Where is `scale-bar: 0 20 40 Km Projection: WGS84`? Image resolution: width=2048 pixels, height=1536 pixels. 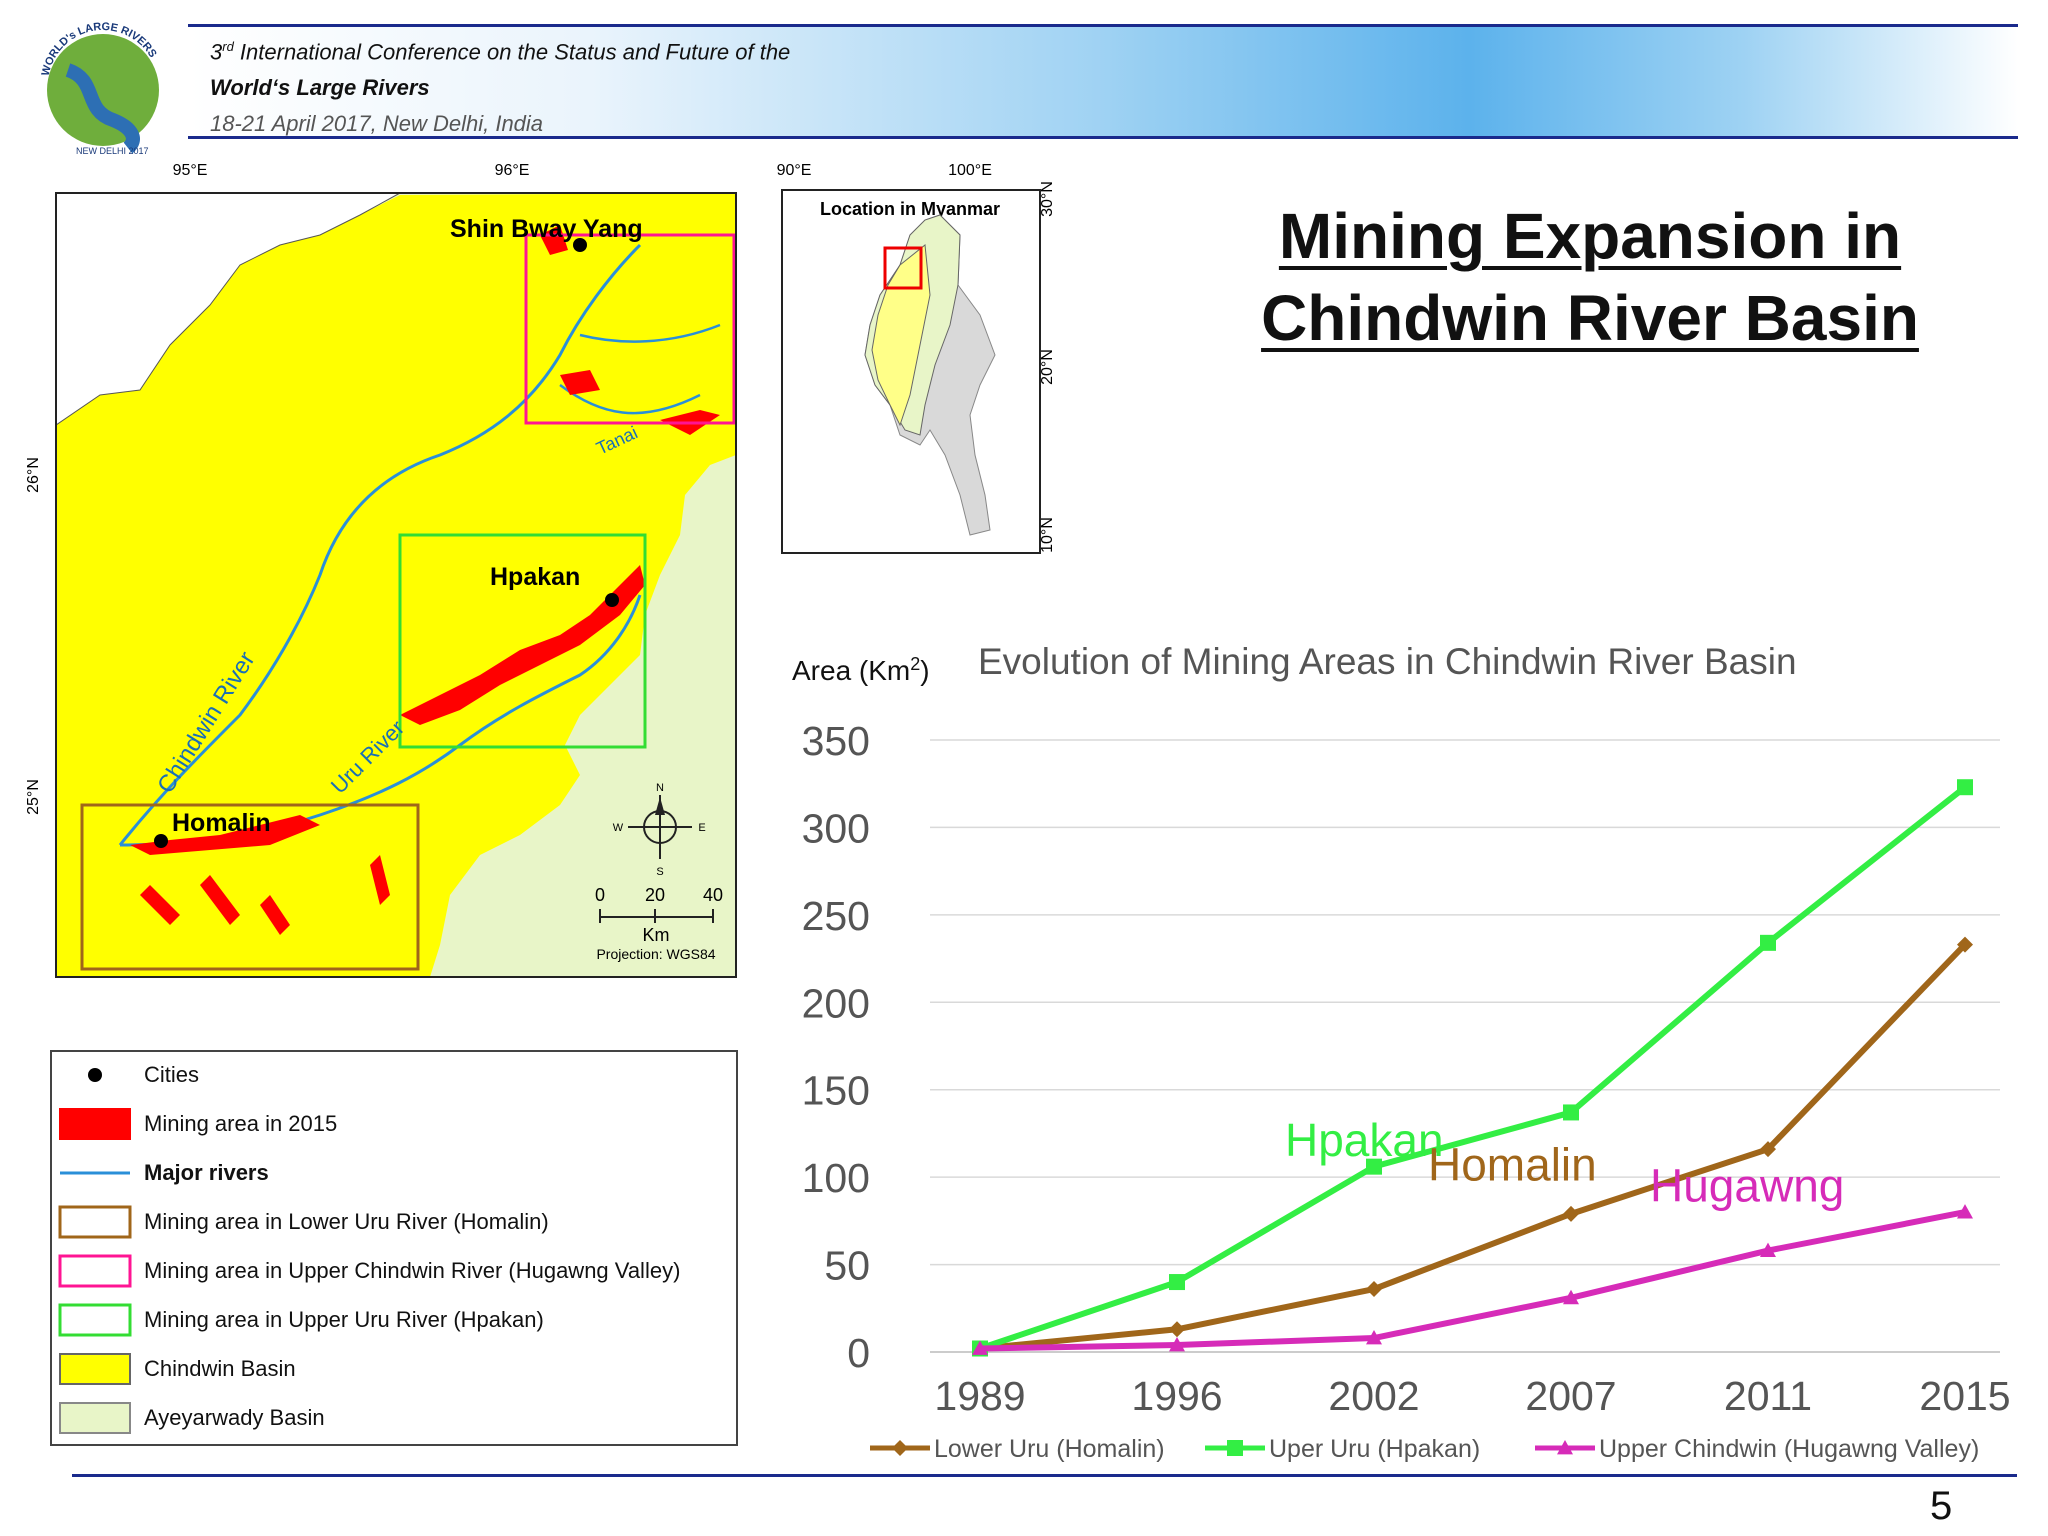 scale-bar: 0 20 40 Km Projection: WGS84 is located at coordinates (659, 923).